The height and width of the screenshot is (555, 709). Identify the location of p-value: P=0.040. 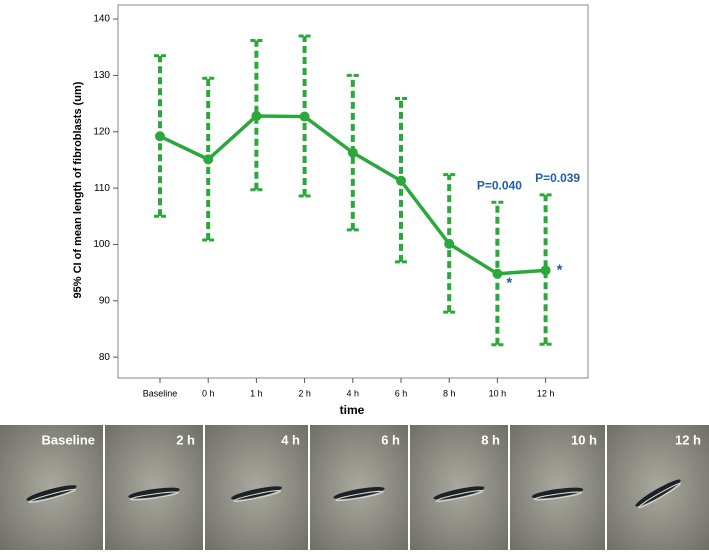
(499, 185).